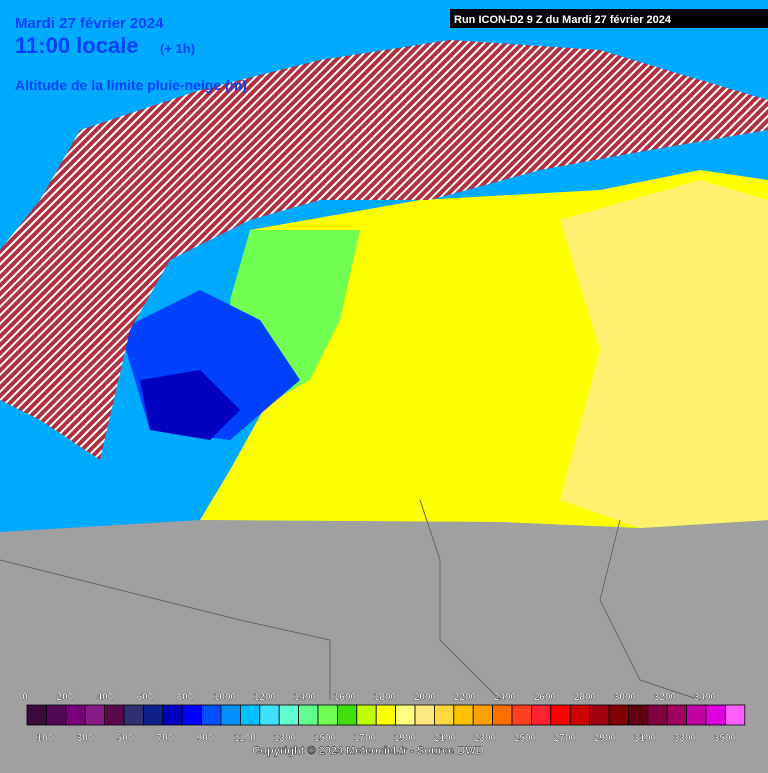 This screenshot has width=768, height=773. I want to click on legend-label: 3200, so click(665, 697).